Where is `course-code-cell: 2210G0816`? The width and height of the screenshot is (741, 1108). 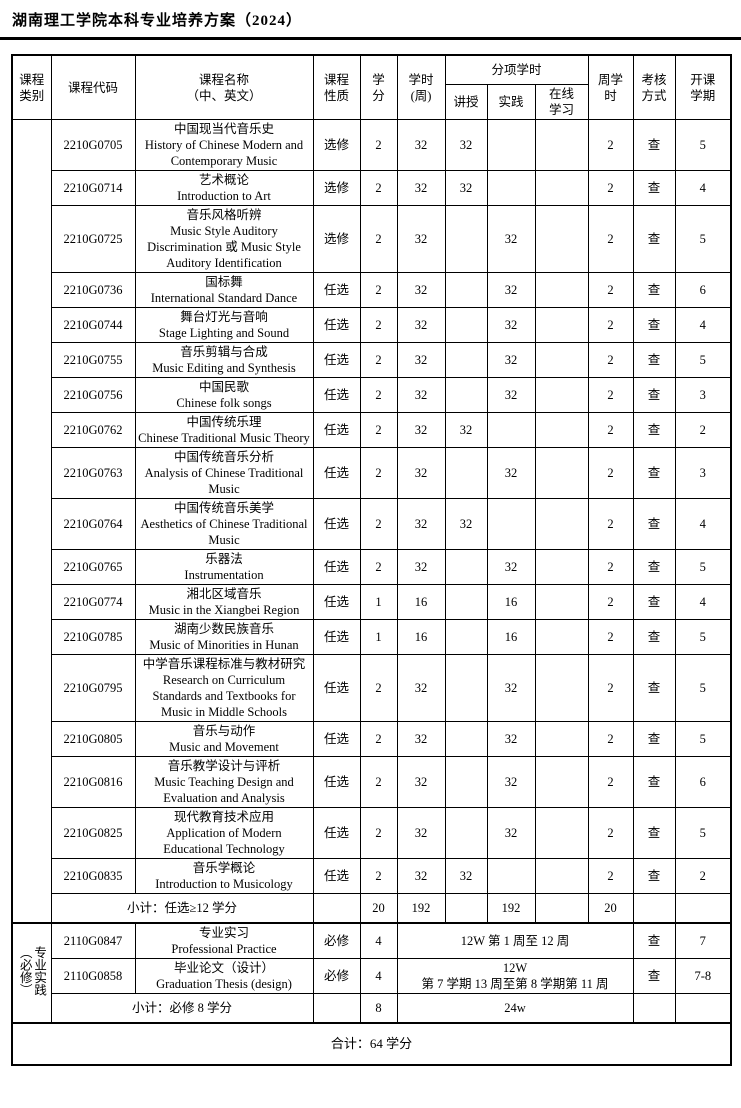
course-code-cell: 2210G0816 is located at coordinates (93, 782).